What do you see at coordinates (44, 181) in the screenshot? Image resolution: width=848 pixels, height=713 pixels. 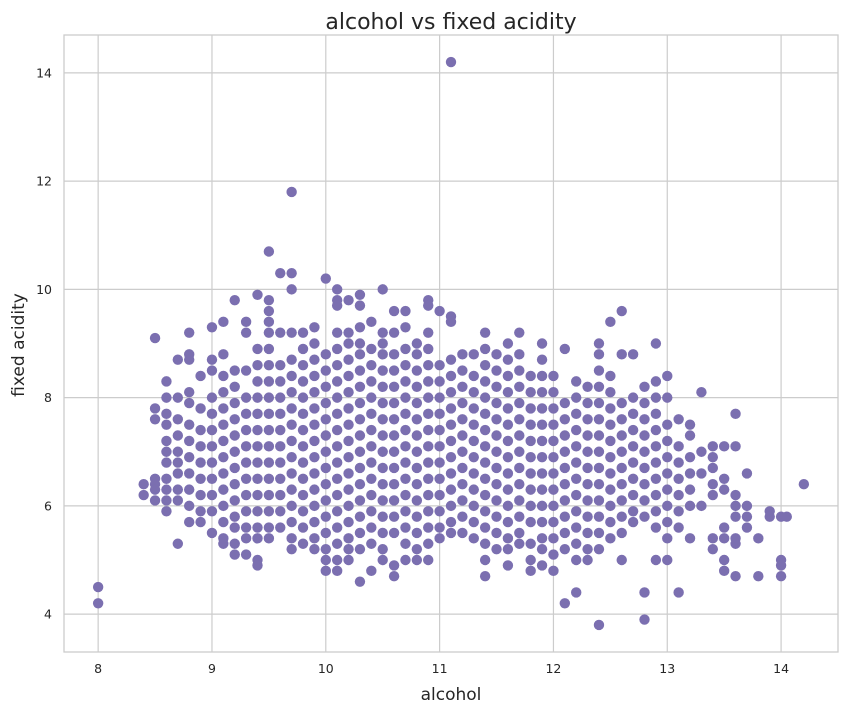 I see `y-tick-label: 12` at bounding box center [44, 181].